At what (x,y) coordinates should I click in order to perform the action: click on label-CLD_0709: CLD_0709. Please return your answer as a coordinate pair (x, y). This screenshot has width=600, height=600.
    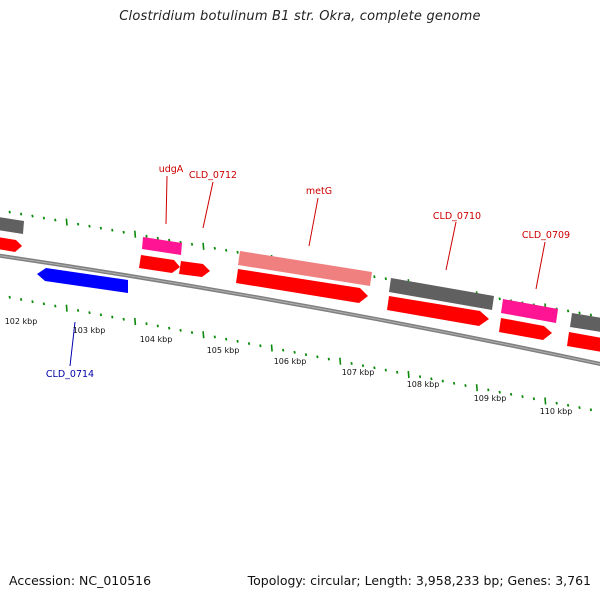
    Looking at the image, I should click on (546, 235).